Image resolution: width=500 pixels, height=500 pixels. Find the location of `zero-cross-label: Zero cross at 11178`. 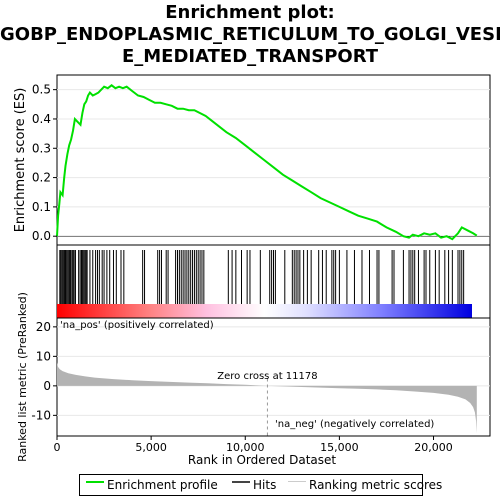

zero-cross-label: Zero cross at 11178 is located at coordinates (267, 376).